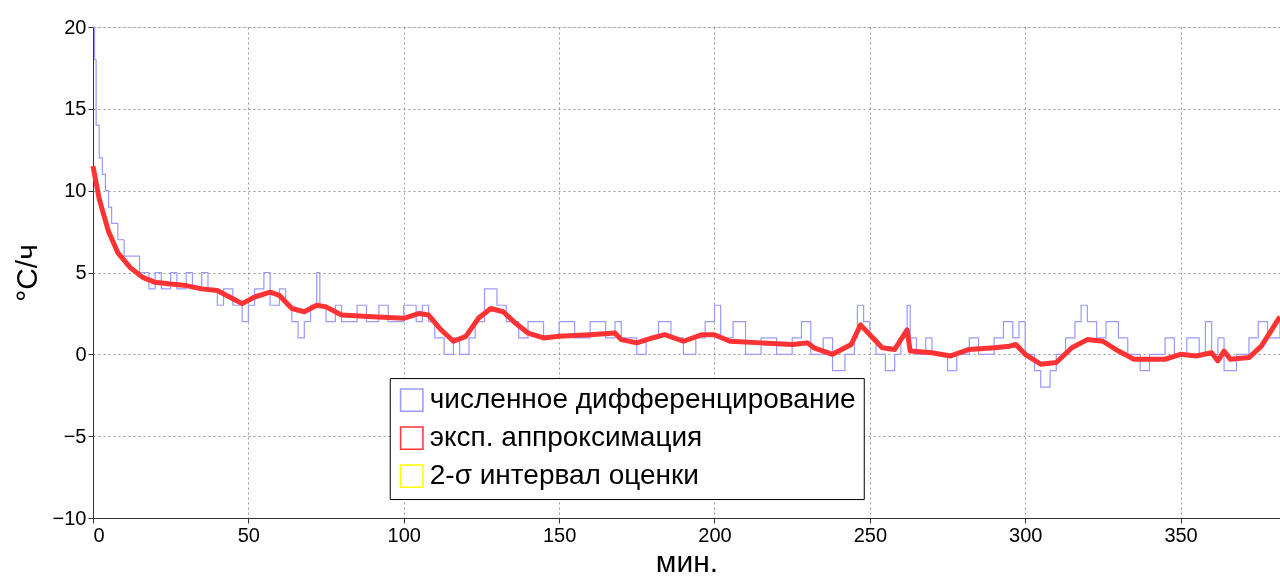  Describe the element at coordinates (1026, 534) in the screenshot. I see `x-tick-label: 300` at that location.